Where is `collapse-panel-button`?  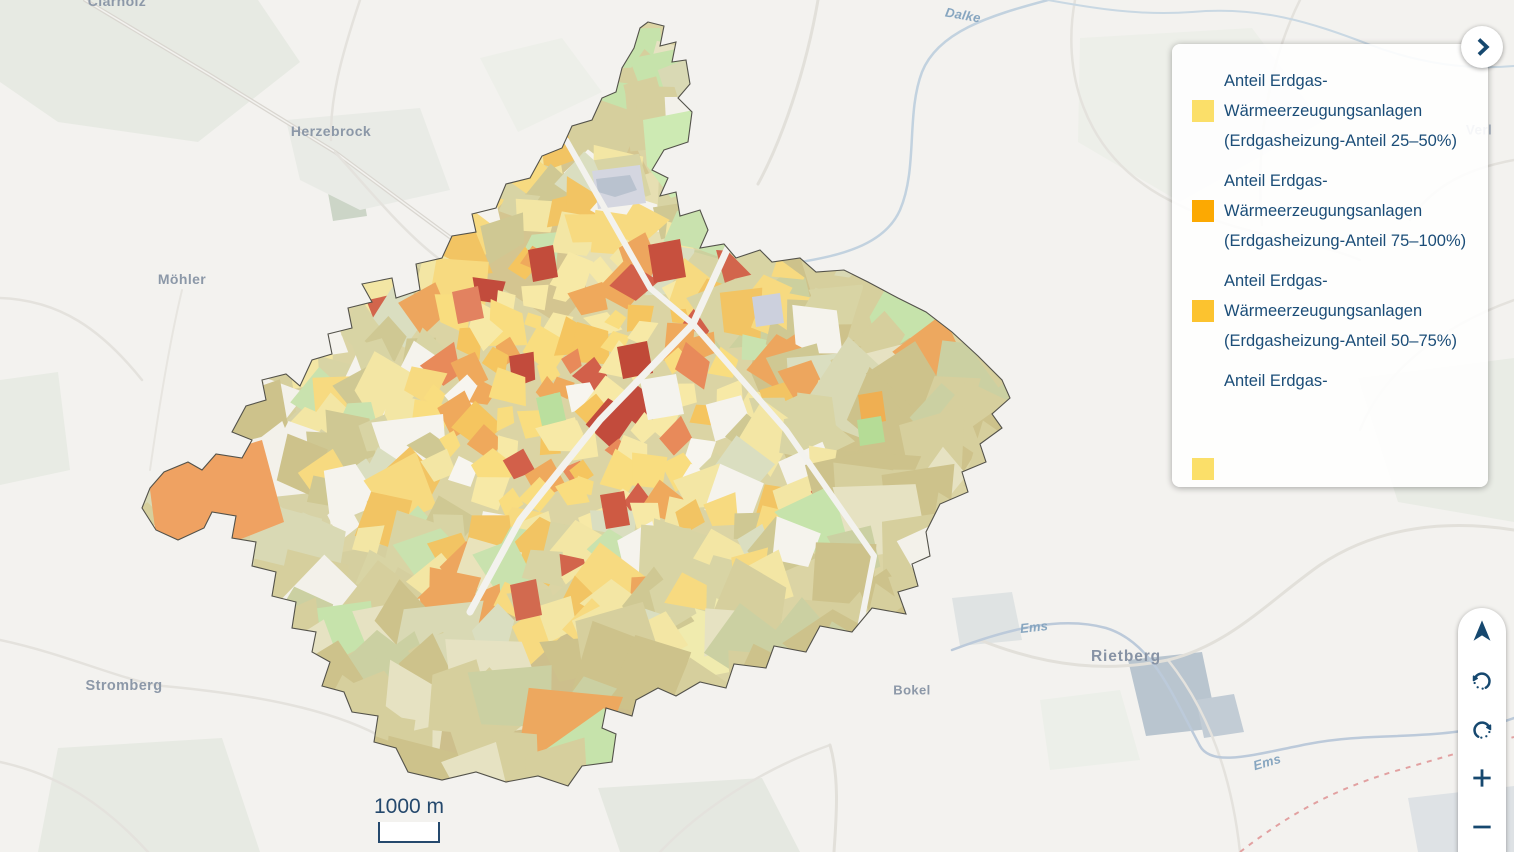 collapse-panel-button is located at coordinates (1482, 47).